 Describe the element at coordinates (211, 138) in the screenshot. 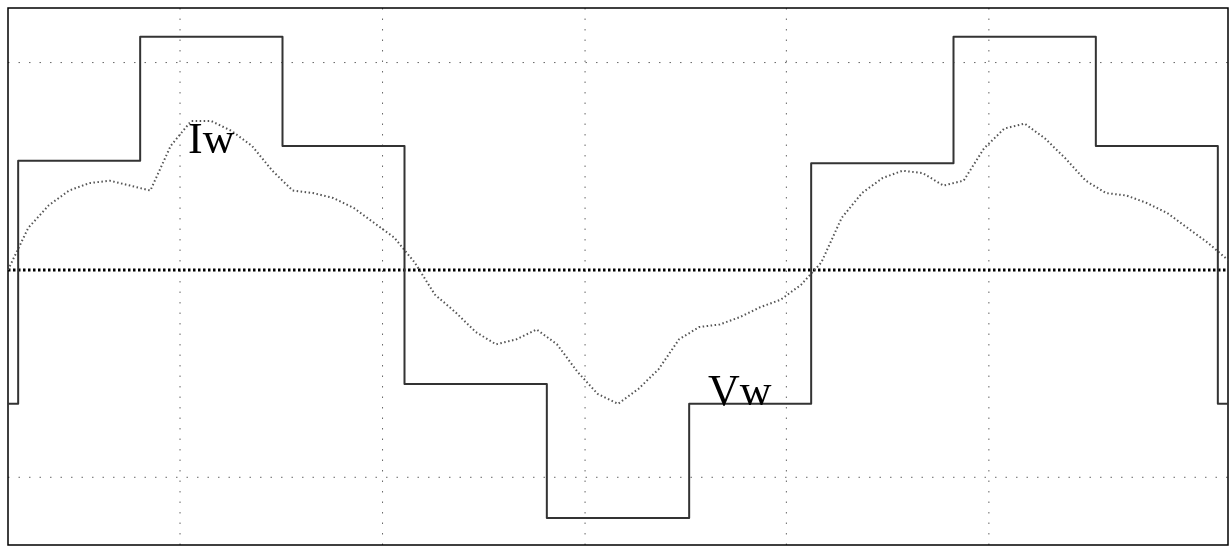

I see `series-label: Iw` at that location.